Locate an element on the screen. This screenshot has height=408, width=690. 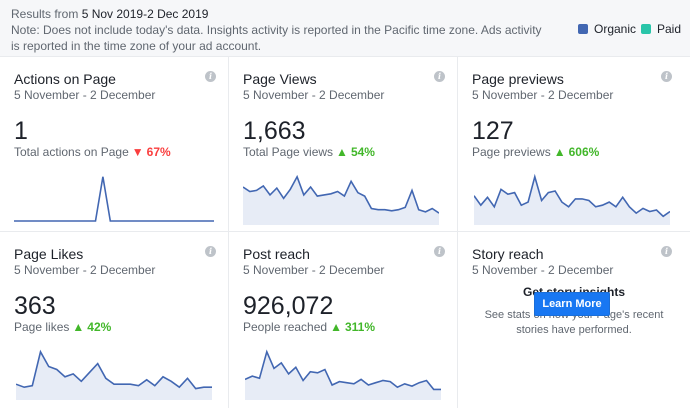
card-subtitle: Total actions on Page ▼ 67% is located at coordinates (92, 152).